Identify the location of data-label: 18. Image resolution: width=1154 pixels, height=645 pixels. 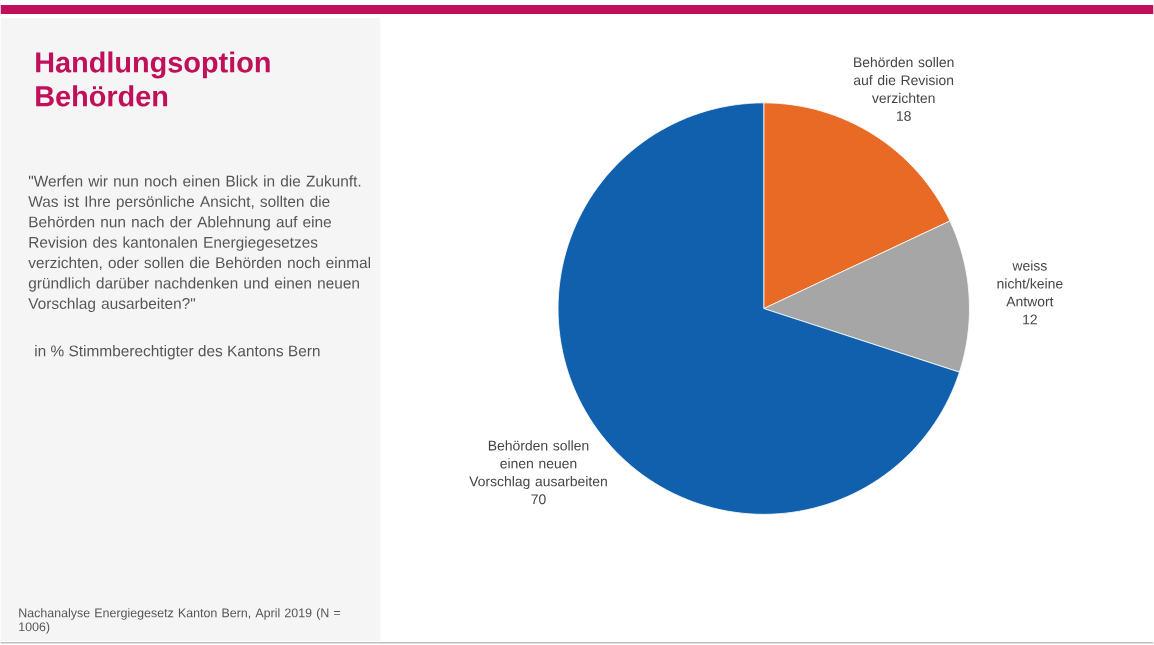
(903, 116).